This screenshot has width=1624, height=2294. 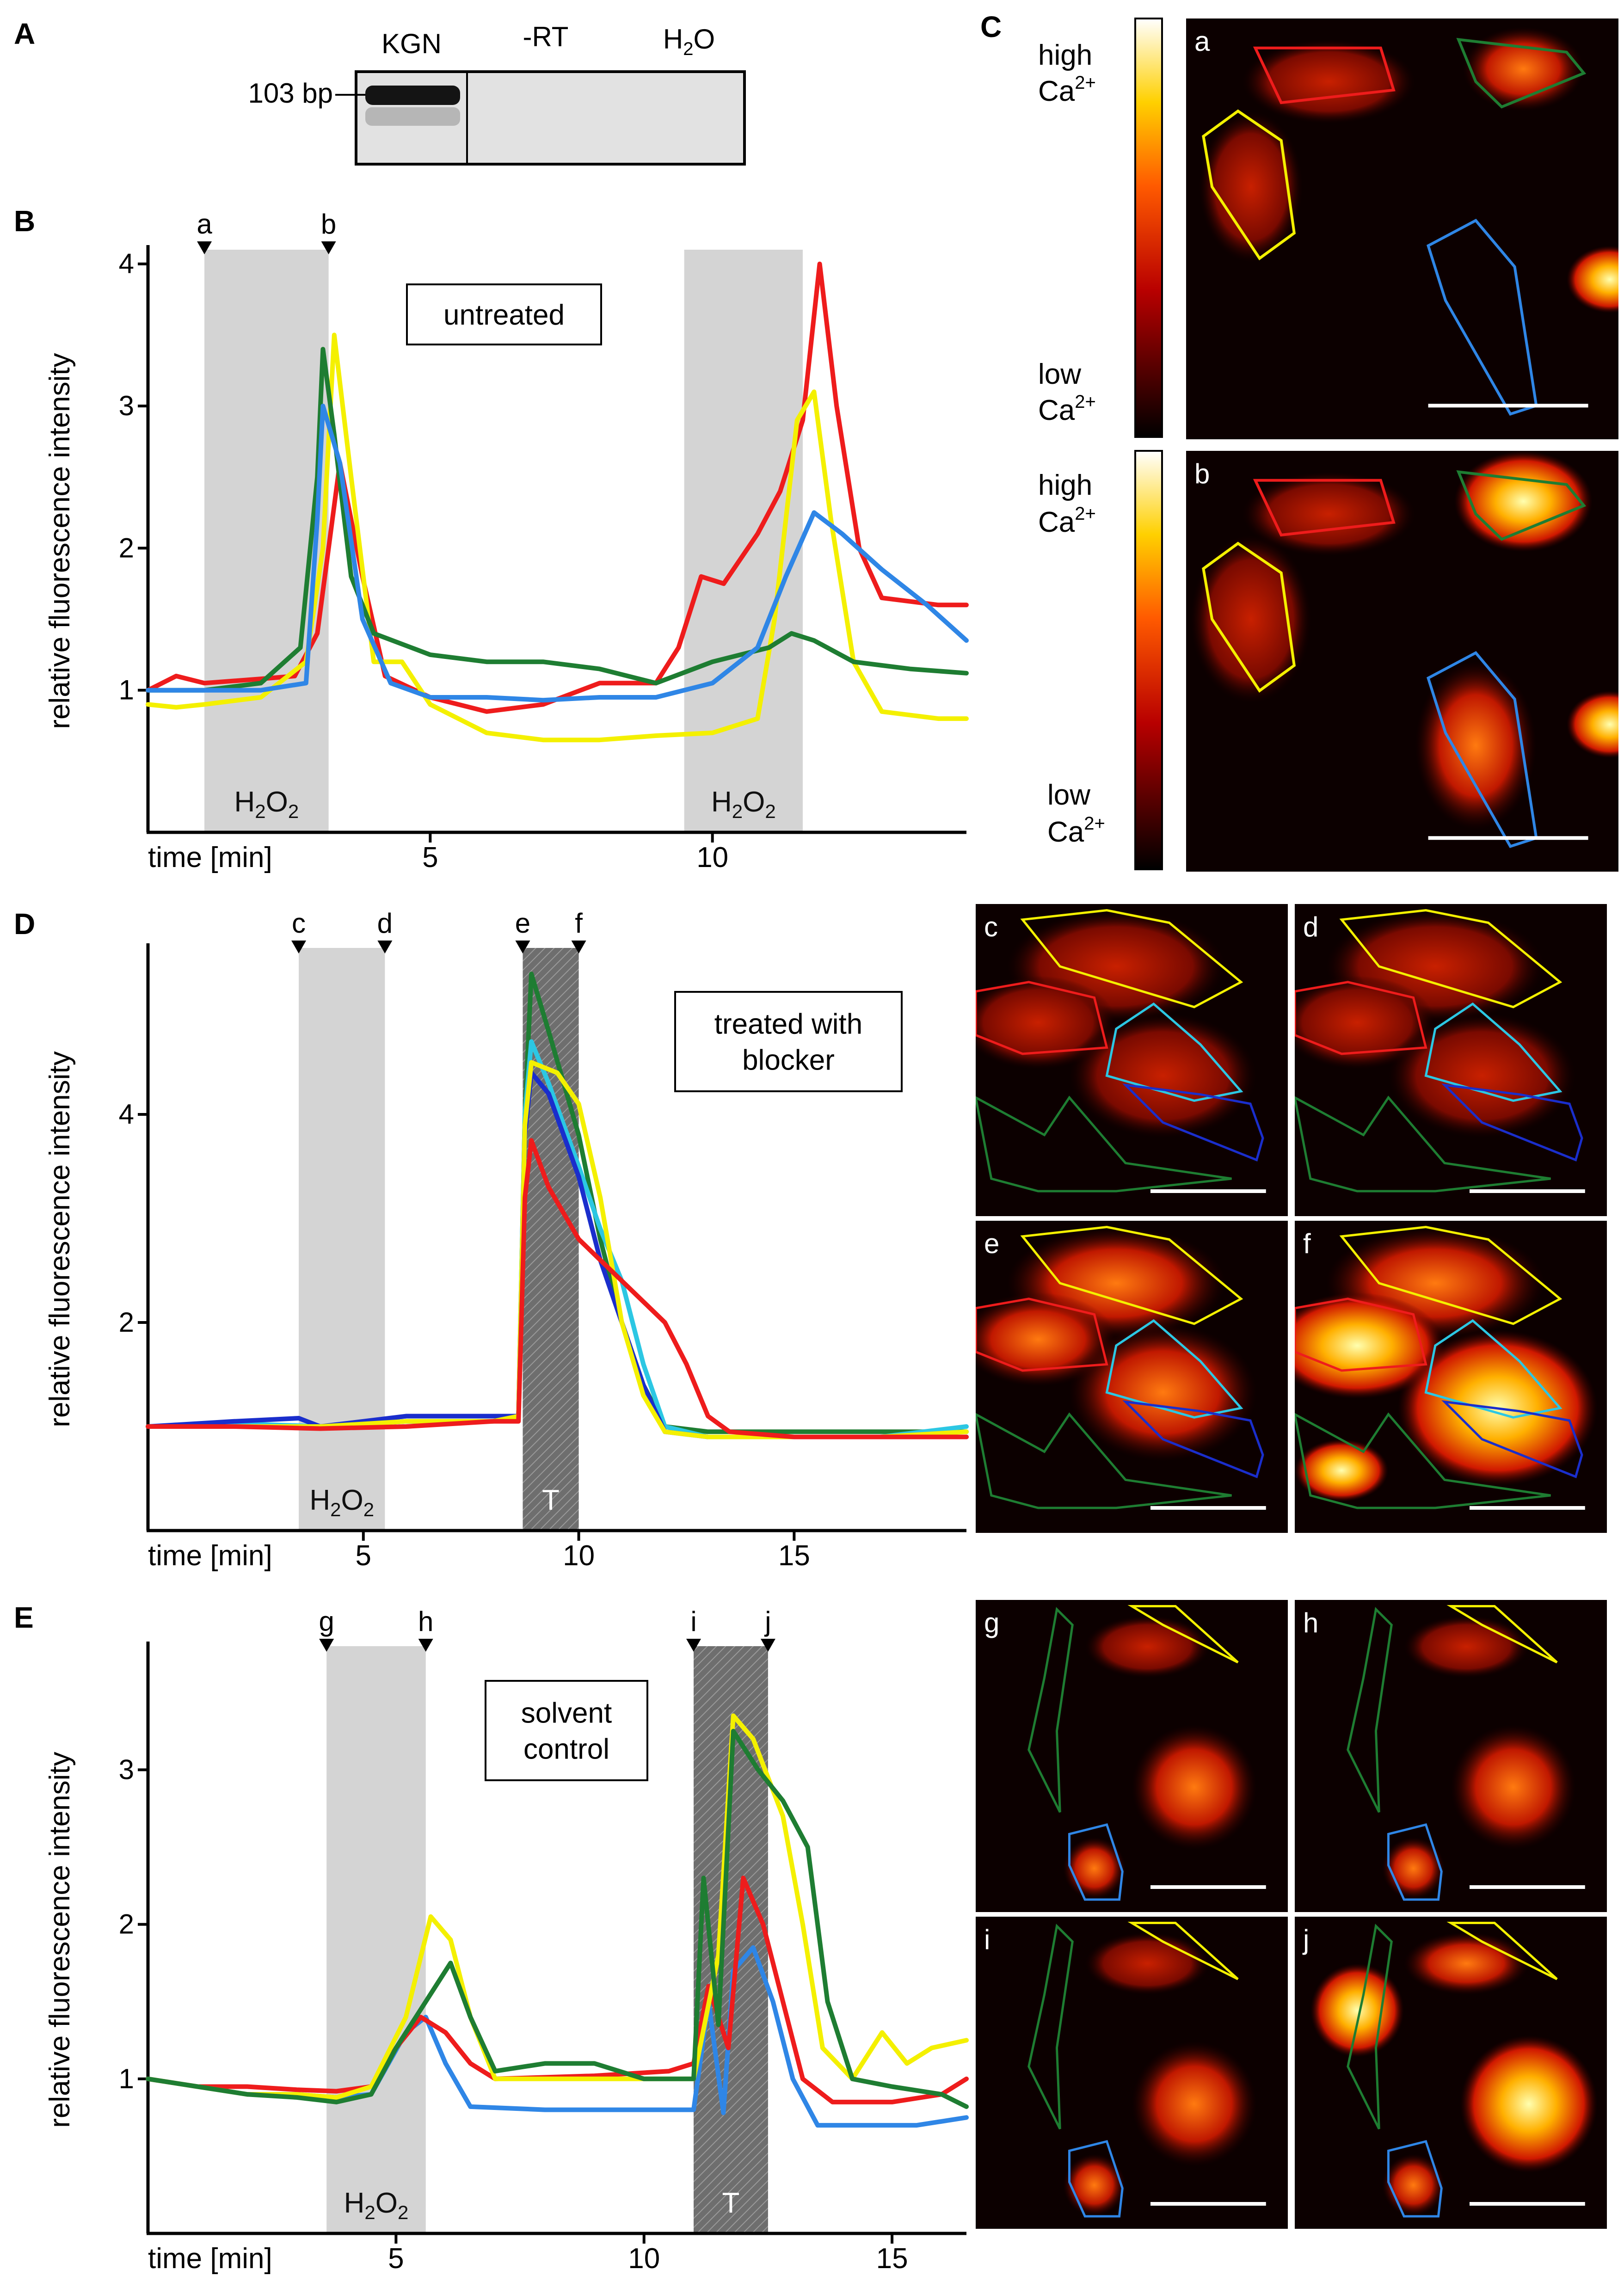 I want to click on roi-outline-cyan, so click(x=1174, y=1052).